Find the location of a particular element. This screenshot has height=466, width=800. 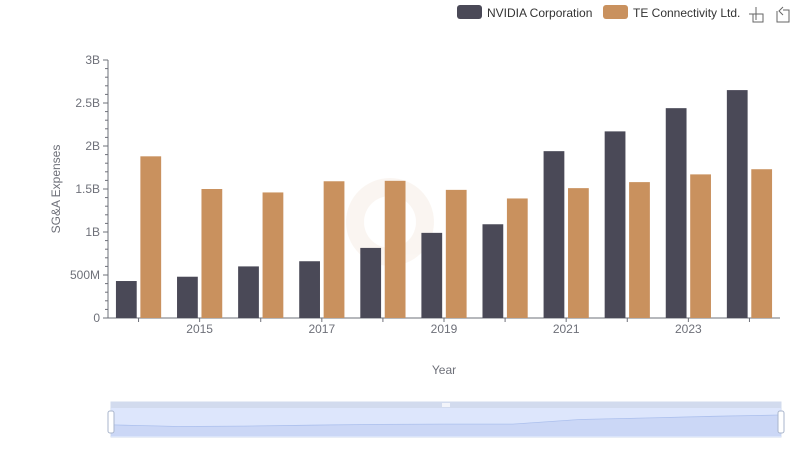

legend-label: TE Connectivity Ltd. is located at coordinates (686, 13).